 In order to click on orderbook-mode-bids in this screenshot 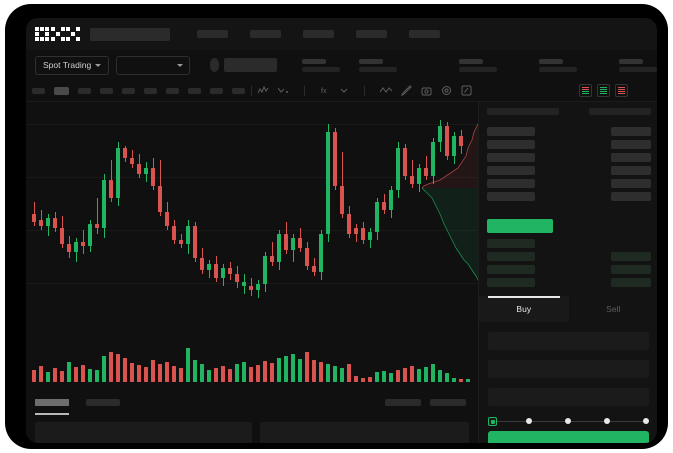, I will do `click(603, 90)`.